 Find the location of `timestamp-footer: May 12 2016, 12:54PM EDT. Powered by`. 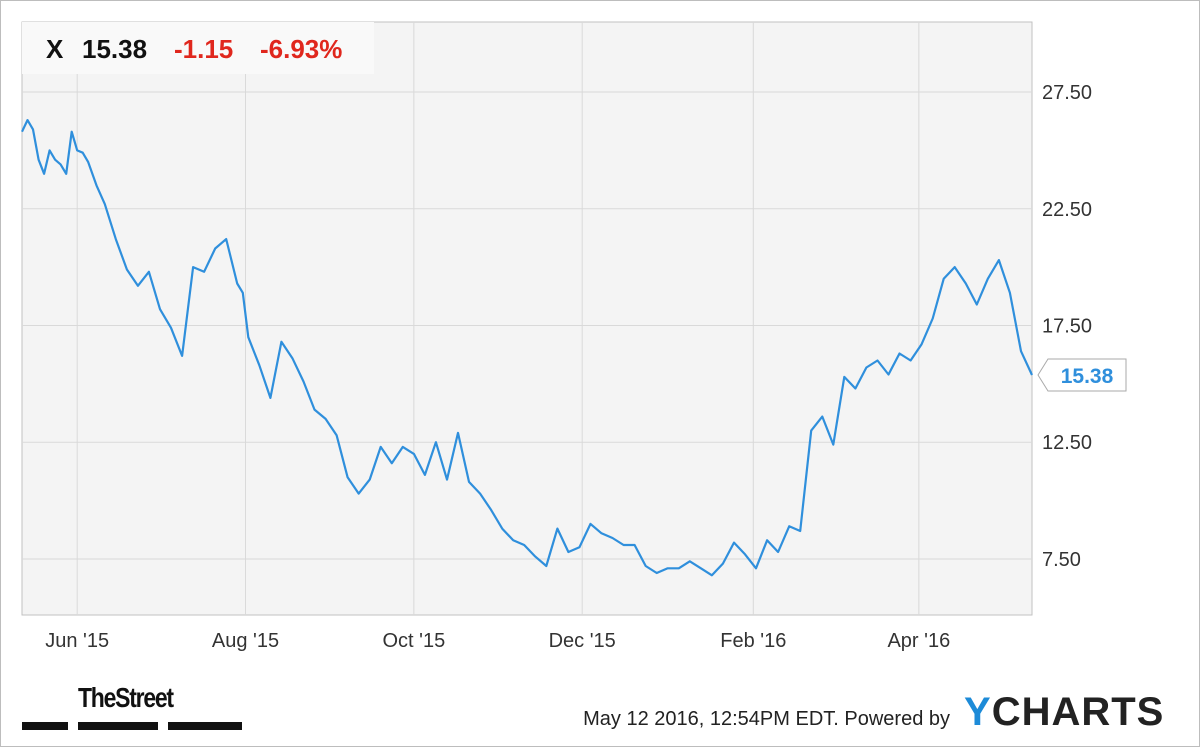

timestamp-footer: May 12 2016, 12:54PM EDT. Powered by is located at coordinates (766, 719).